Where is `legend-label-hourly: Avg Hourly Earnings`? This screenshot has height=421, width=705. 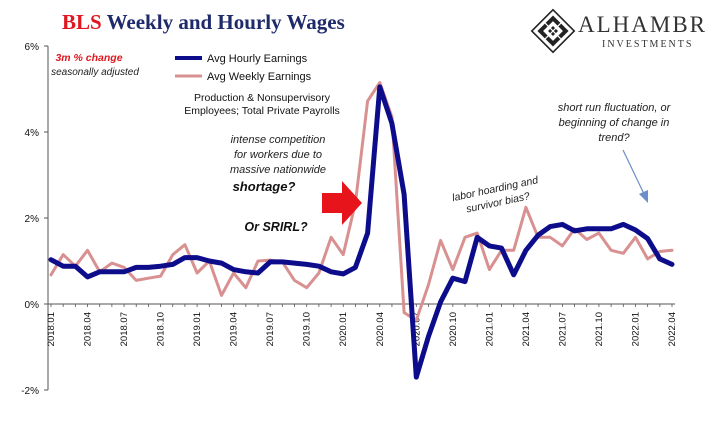 legend-label-hourly: Avg Hourly Earnings is located at coordinates (257, 59).